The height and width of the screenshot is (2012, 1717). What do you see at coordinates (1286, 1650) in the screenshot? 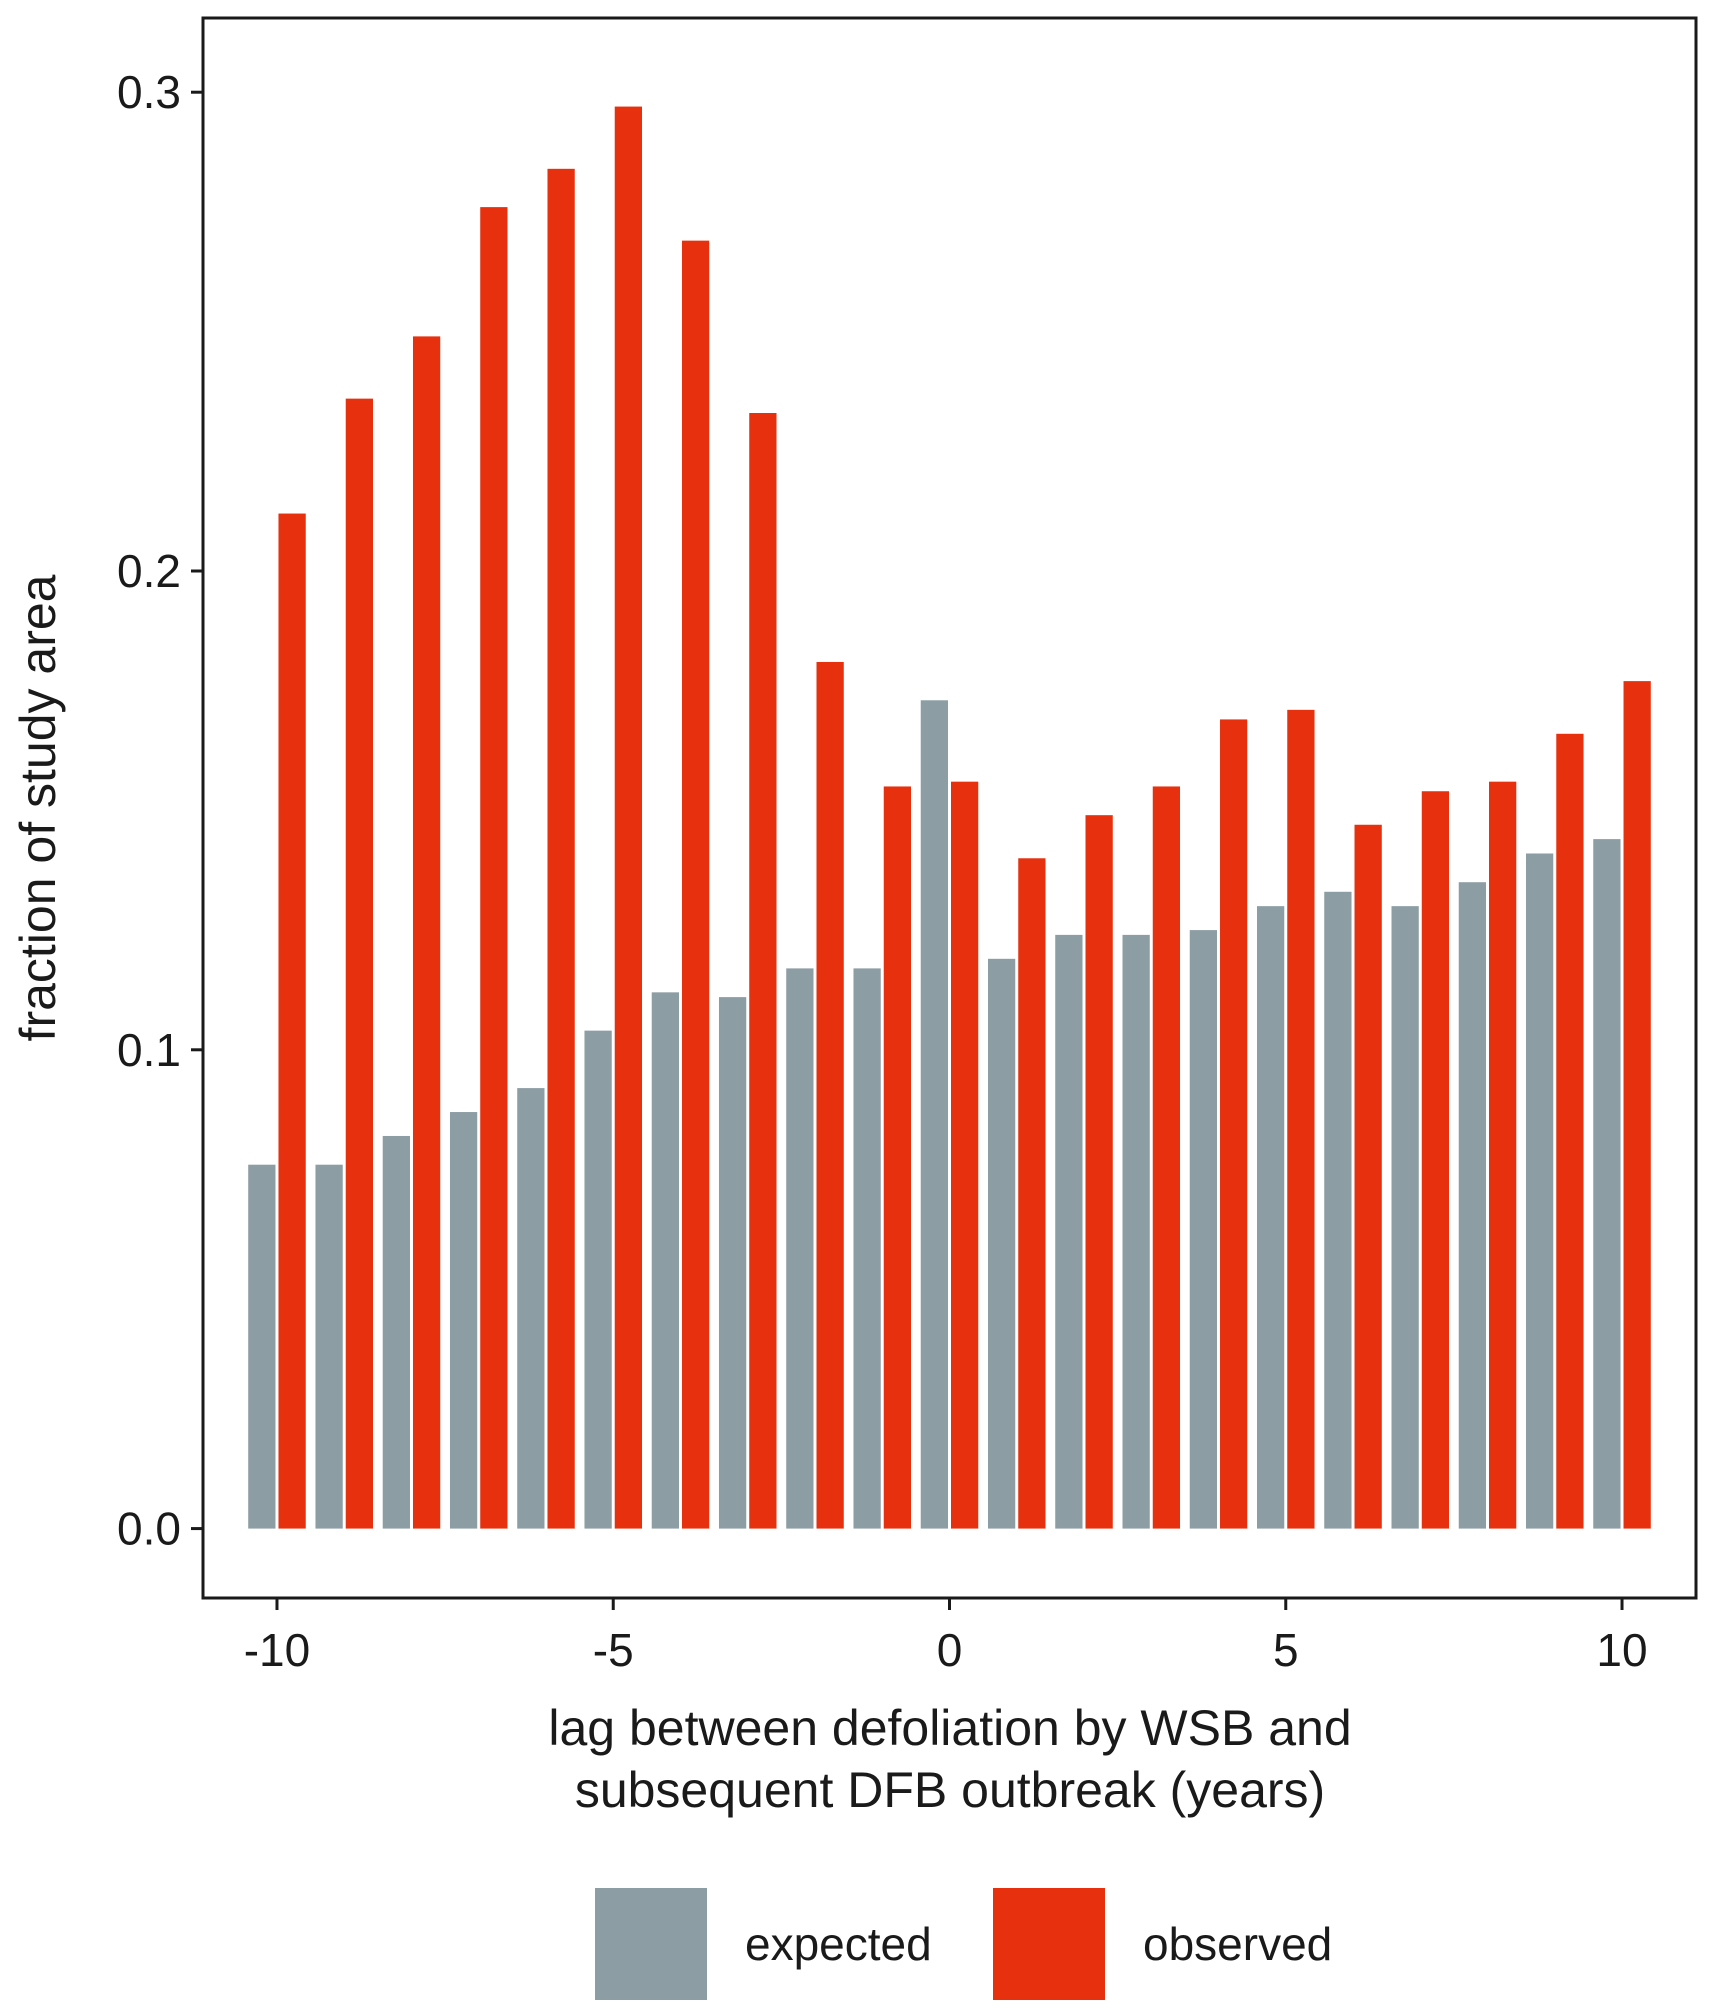
I see `x-tick-label-3: 5` at bounding box center [1286, 1650].